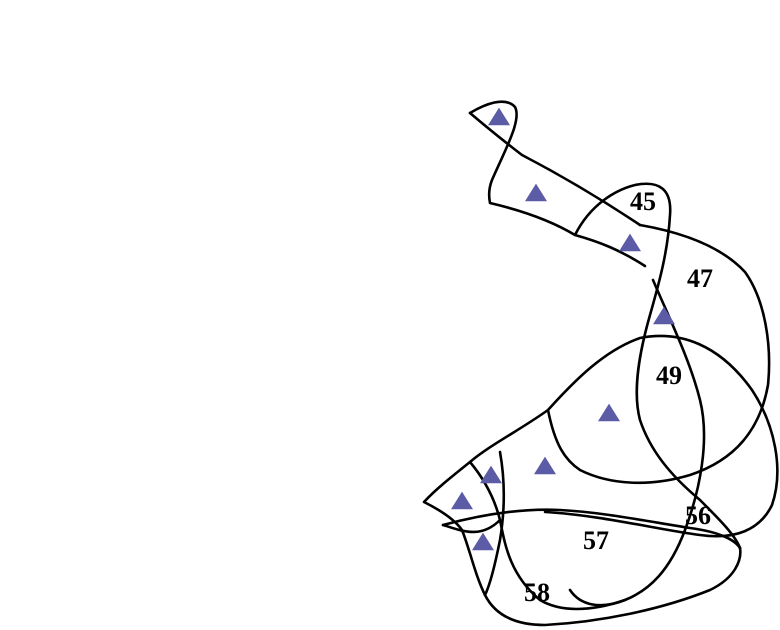 The image size is (780, 630). Describe the element at coordinates (596, 540) in the screenshot. I see `region-label-57: 57` at that location.